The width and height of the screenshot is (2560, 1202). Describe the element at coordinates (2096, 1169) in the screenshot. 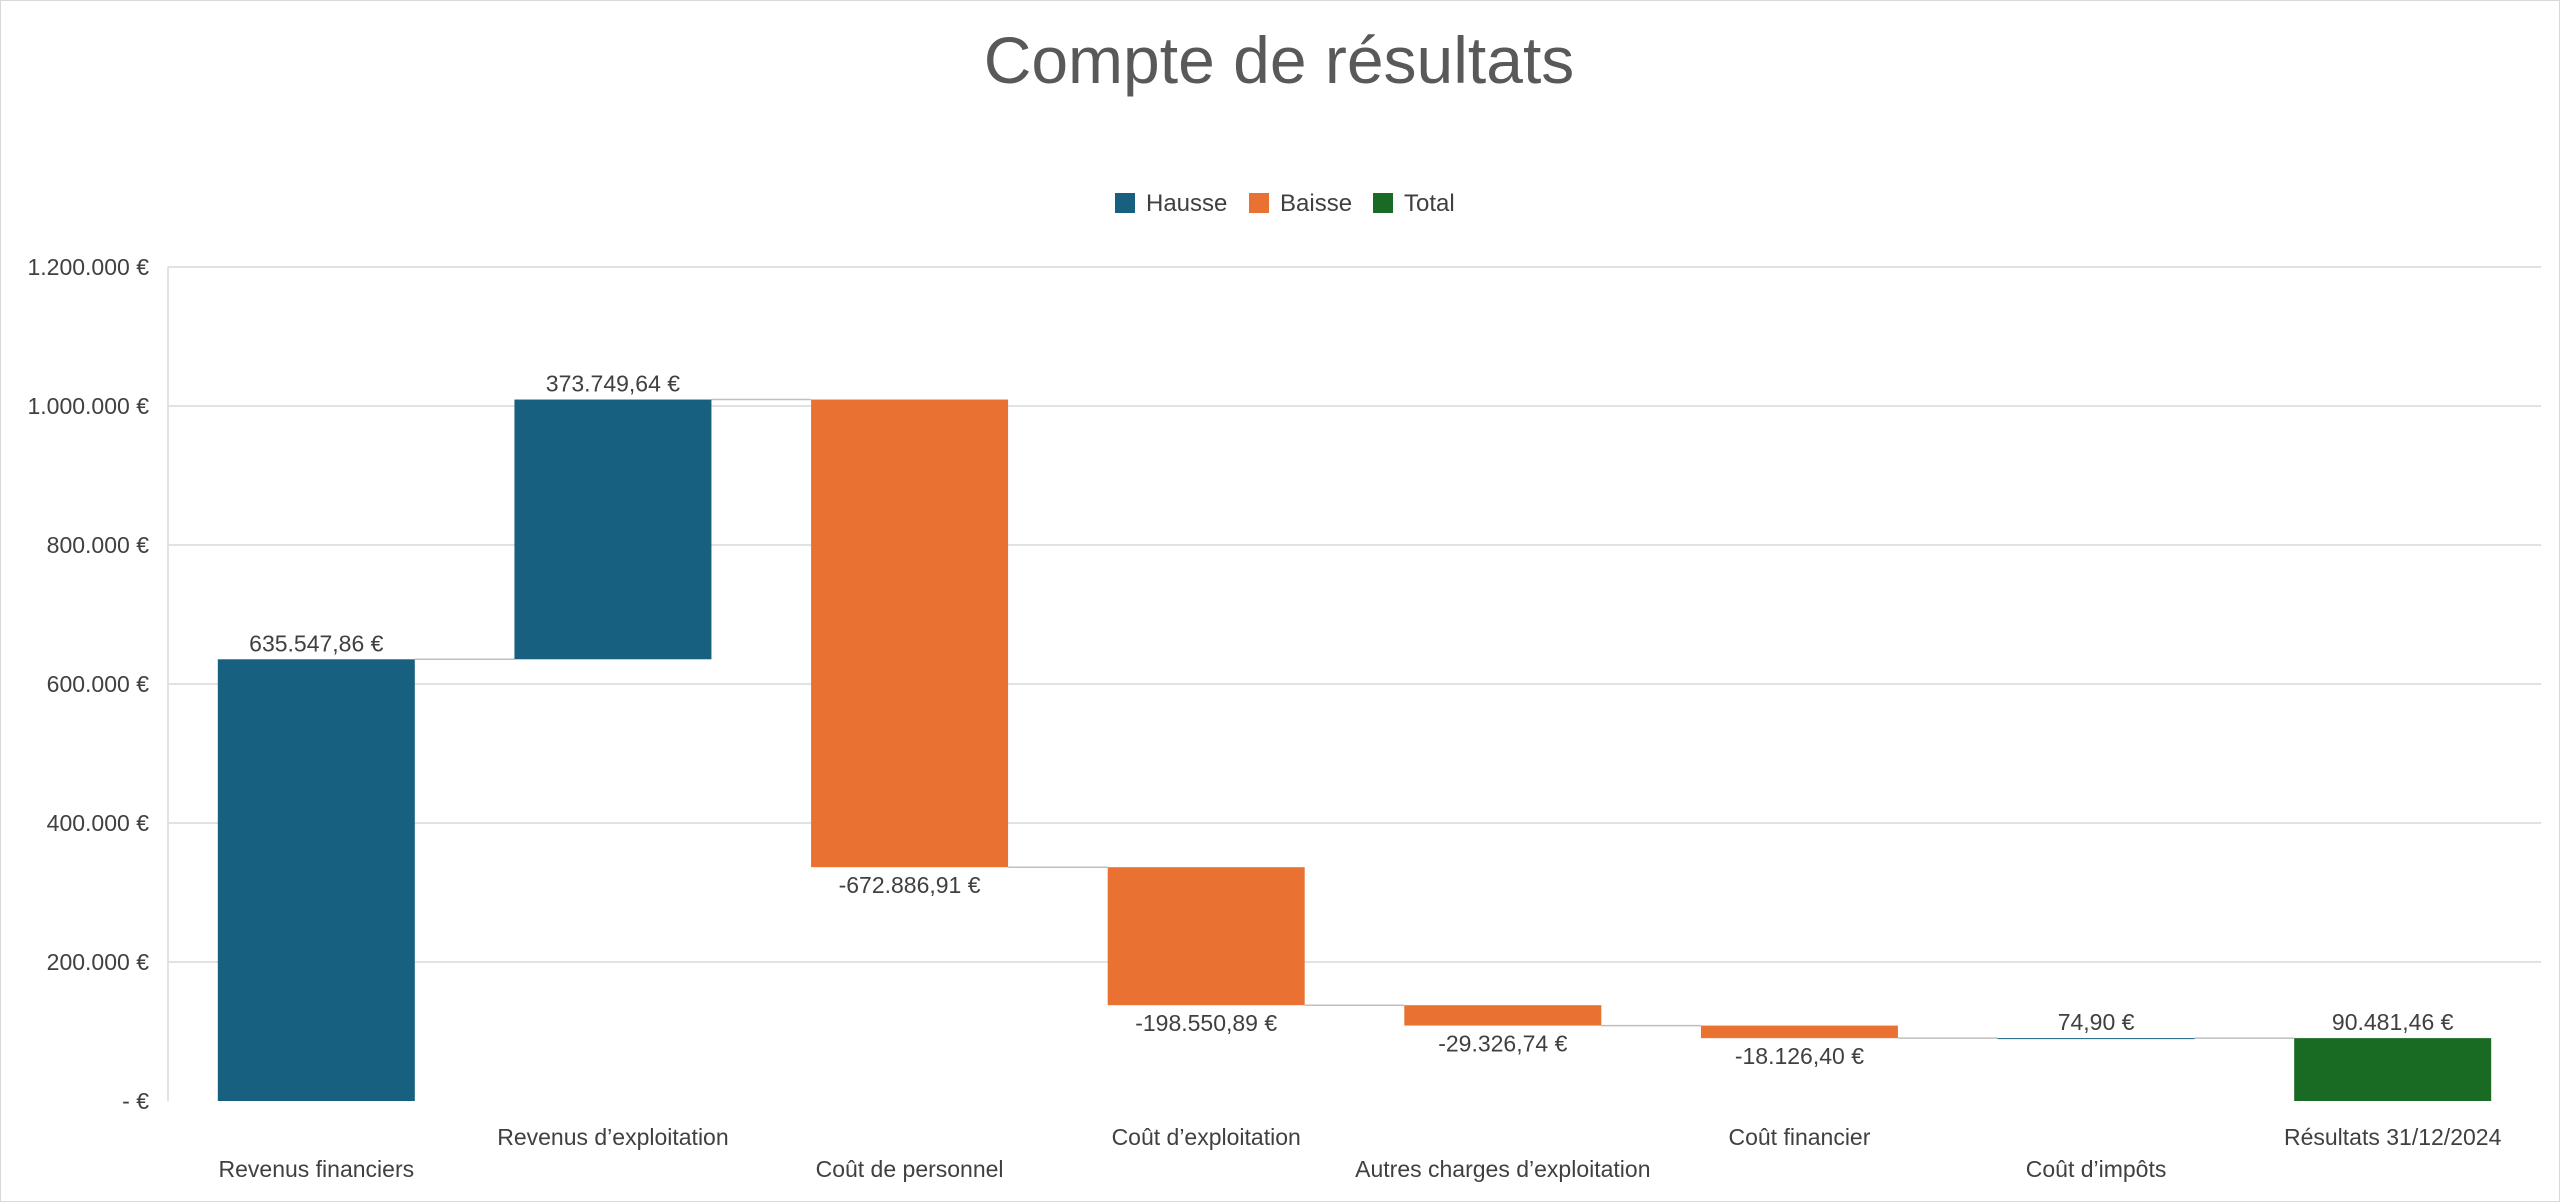

I see `category-label: Coût d’impôts` at that location.